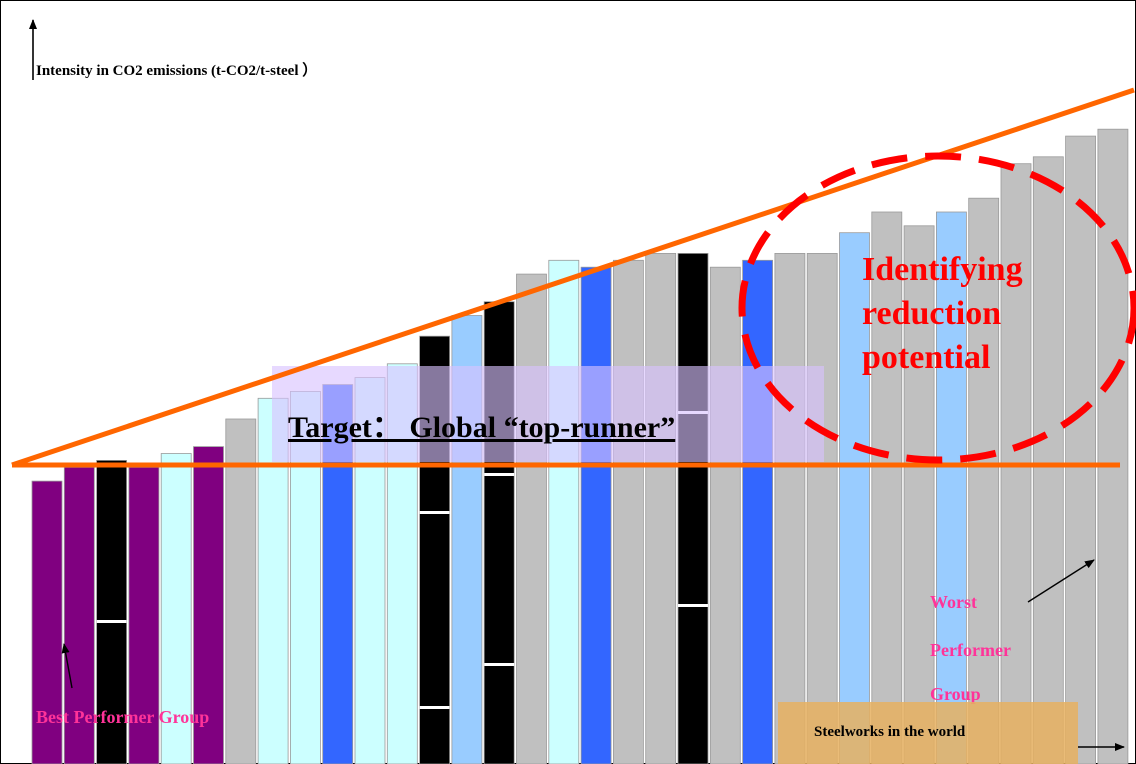 This screenshot has width=1136, height=764. I want to click on target-label-box, so click(548, 414).